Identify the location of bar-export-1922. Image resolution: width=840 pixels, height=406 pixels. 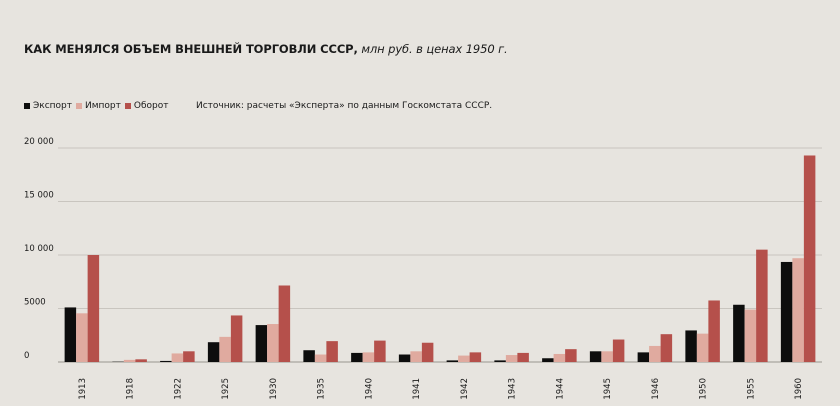
(166, 361).